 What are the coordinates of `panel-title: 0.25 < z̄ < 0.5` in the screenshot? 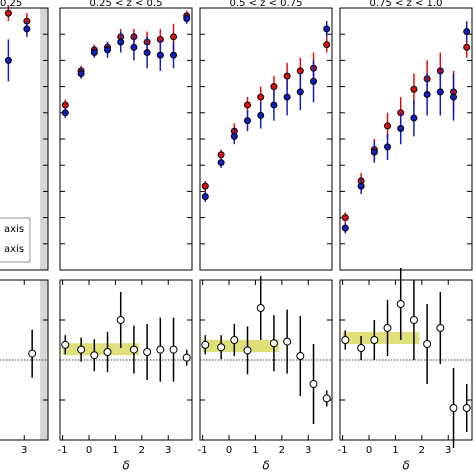 It's located at (126, 4).